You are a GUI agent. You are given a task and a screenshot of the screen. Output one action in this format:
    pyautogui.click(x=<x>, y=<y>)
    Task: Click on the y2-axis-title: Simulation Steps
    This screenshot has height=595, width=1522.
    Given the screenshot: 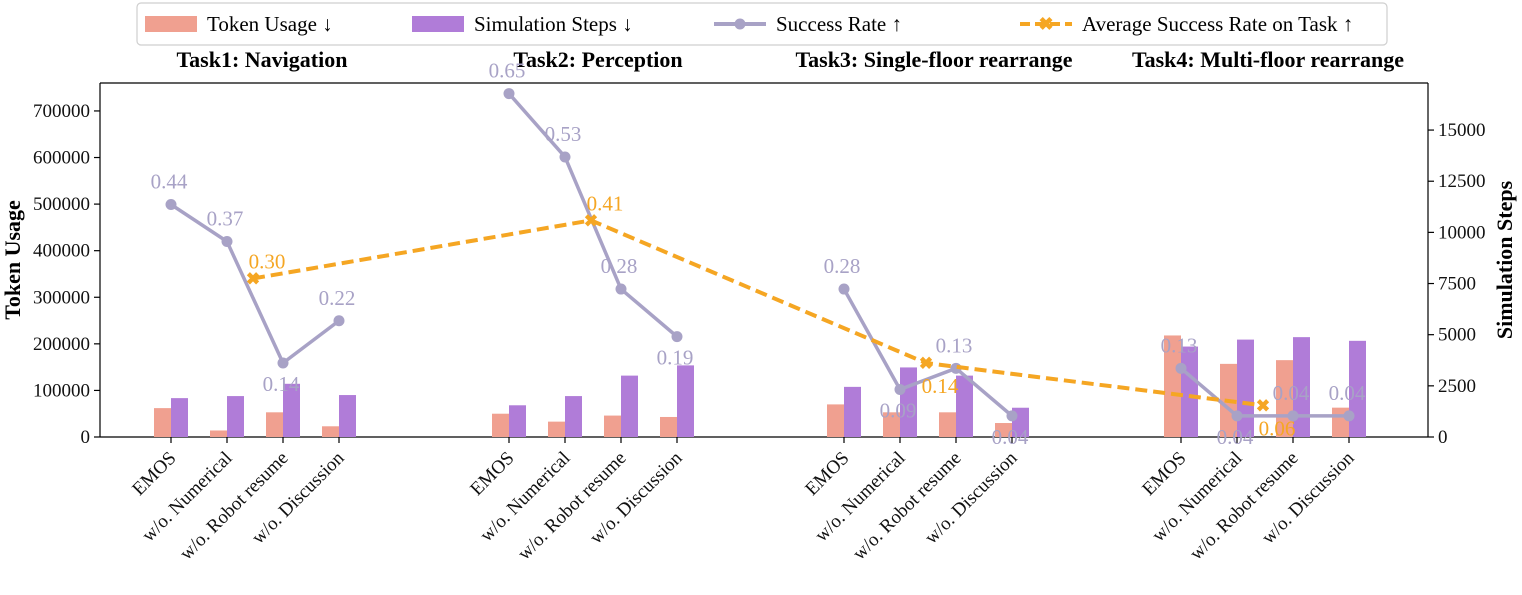 What is the action you would take?
    pyautogui.click(x=1504, y=259)
    